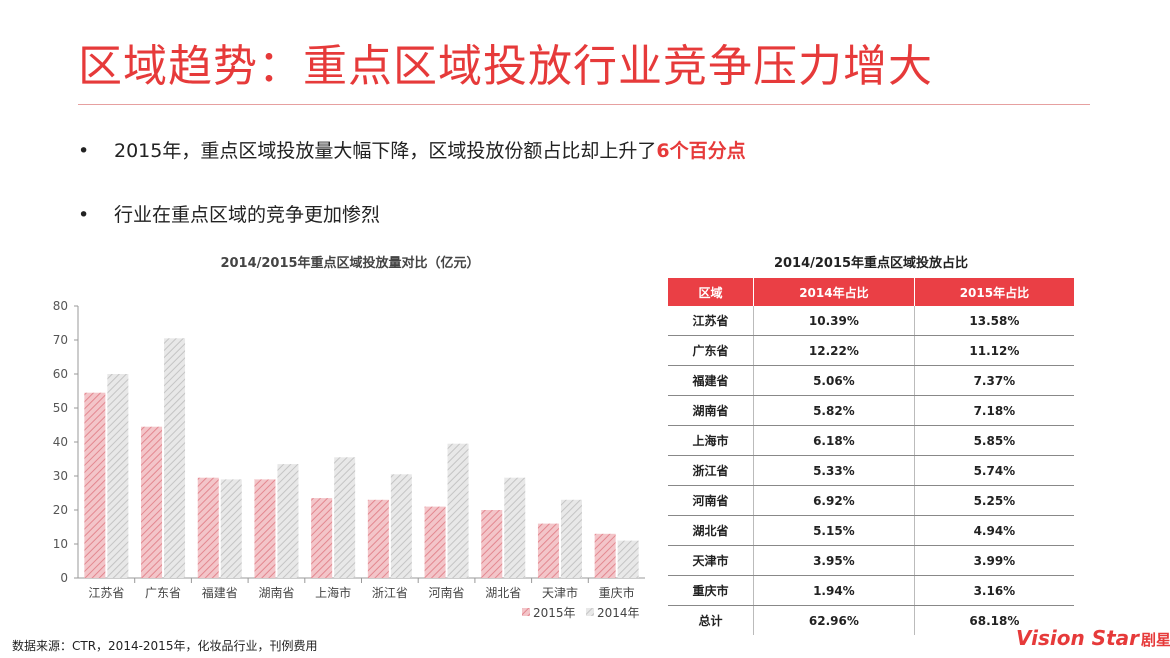  Describe the element at coordinates (1155, 640) in the screenshot. I see `logo-name: 剧星传媒` at that location.